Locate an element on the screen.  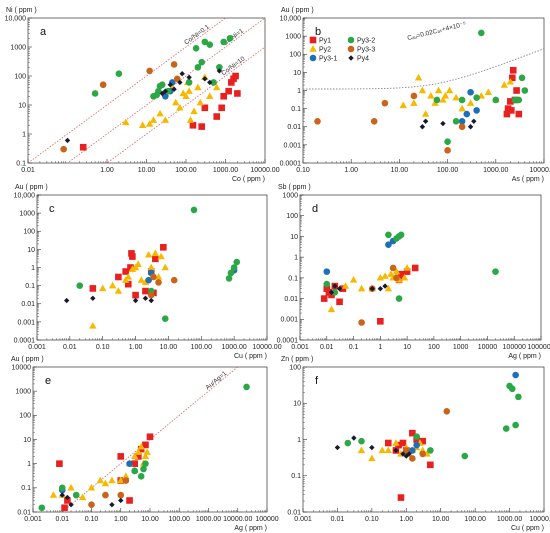
legend-label: Py3-2 is located at coordinates (366, 41).